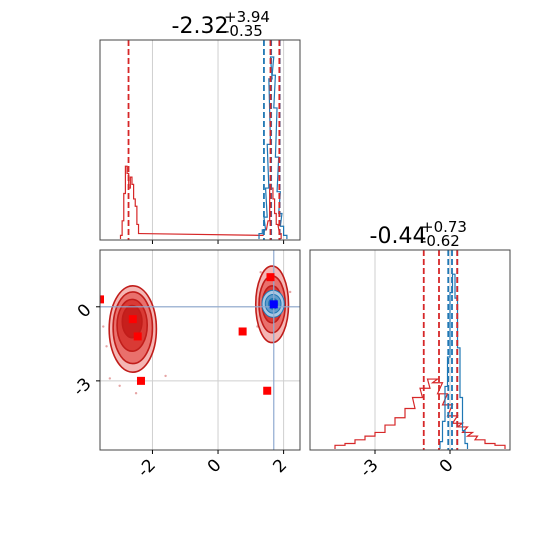  What do you see at coordinates (273, 304) in the screenshot?
I see `marker-blue` at bounding box center [273, 304].